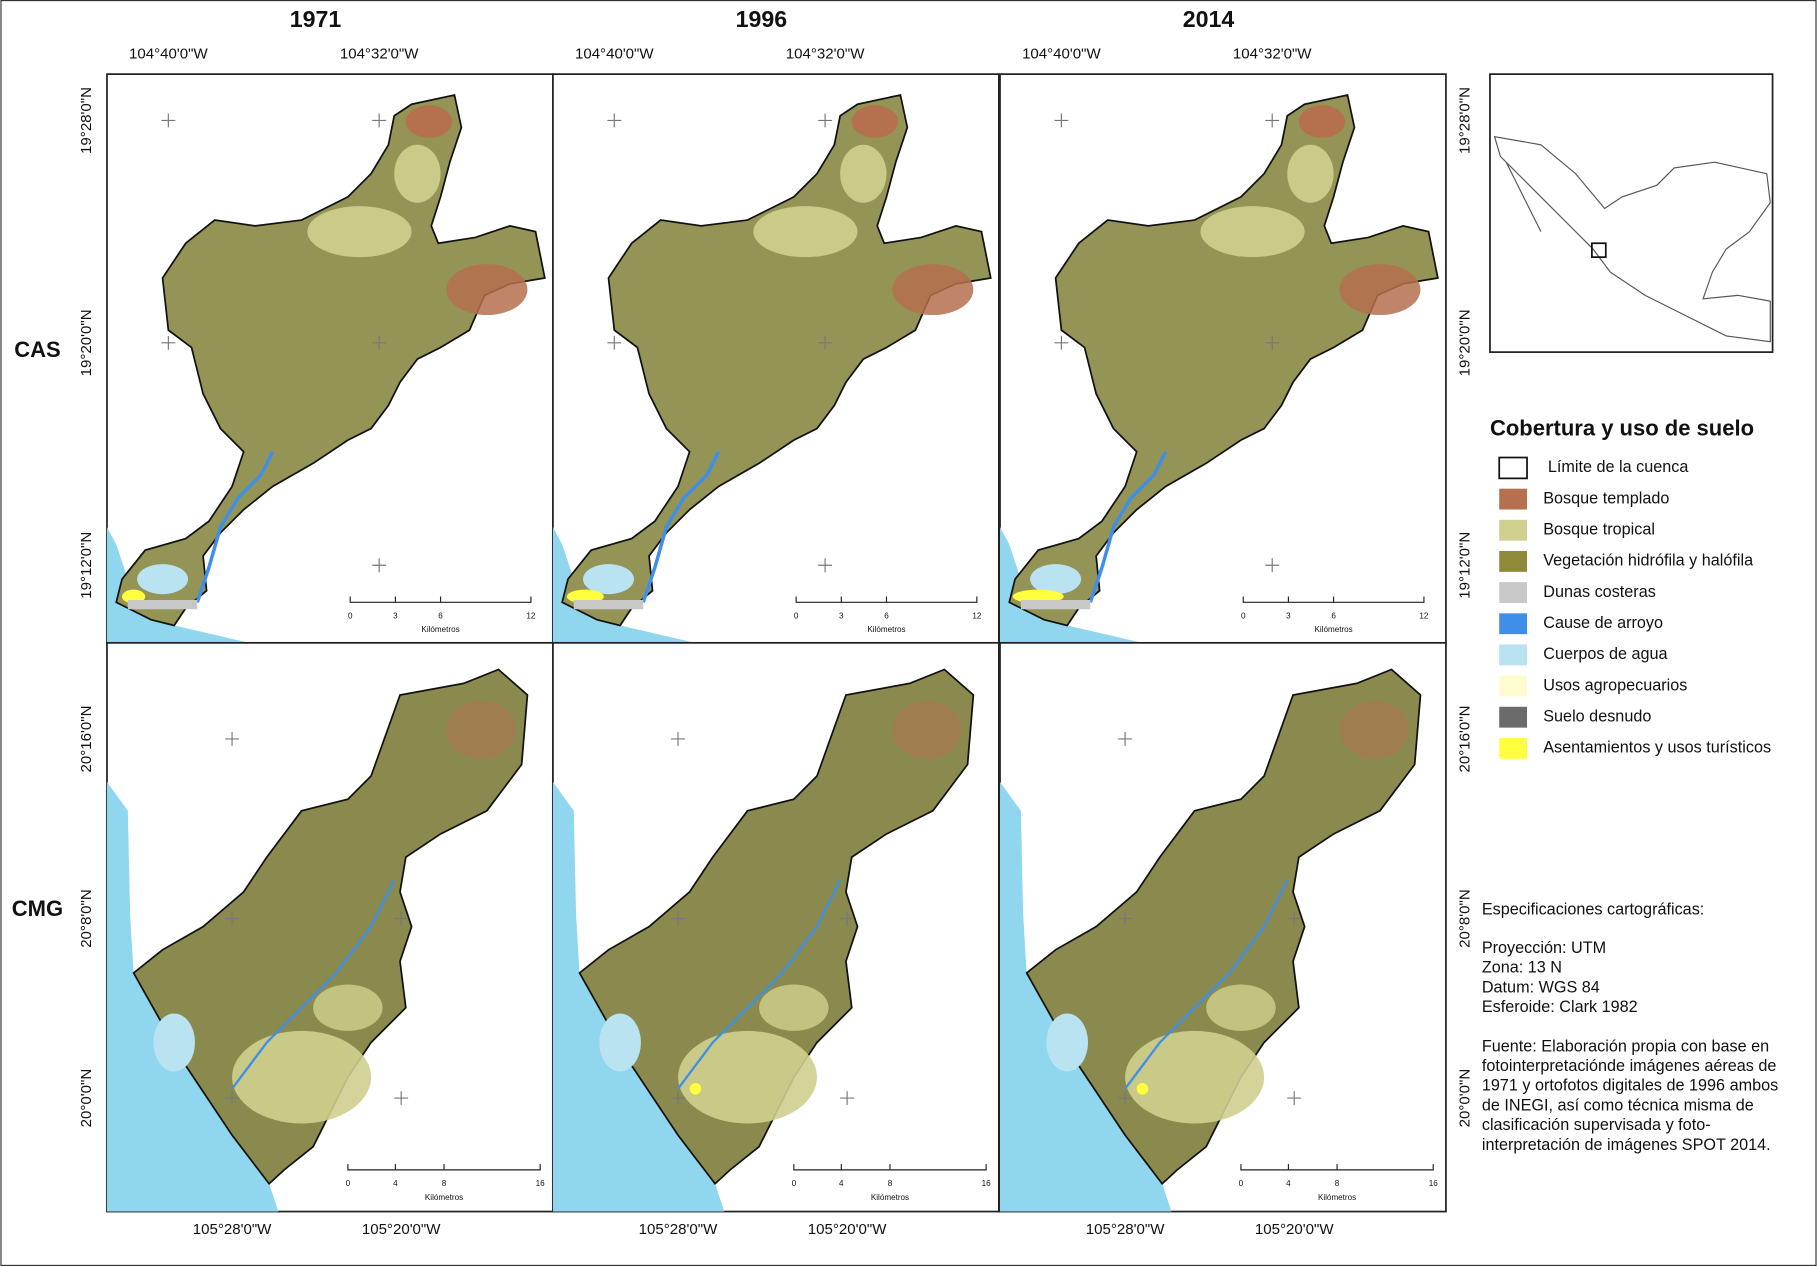 This screenshot has width=1817, height=1266. What do you see at coordinates (86, 918) in the screenshot?
I see `latitude-label: 20°8'0"N` at bounding box center [86, 918].